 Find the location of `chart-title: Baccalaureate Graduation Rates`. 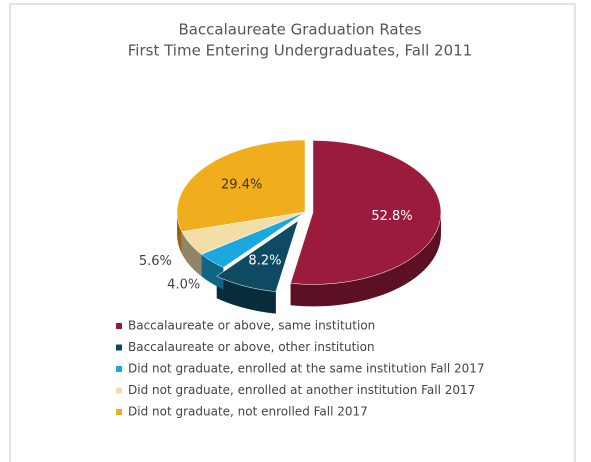

chart-title: Baccalaureate Graduation Rates is located at coordinates (299, 30).